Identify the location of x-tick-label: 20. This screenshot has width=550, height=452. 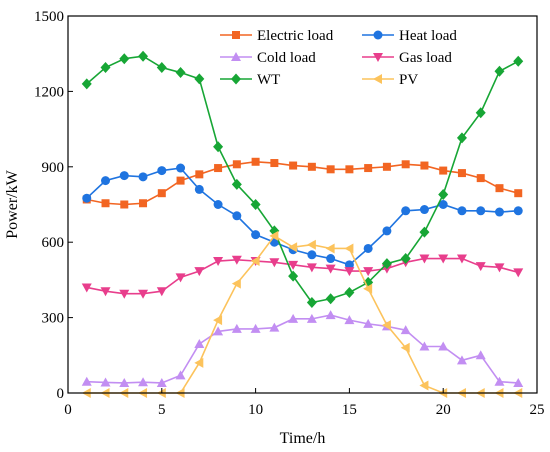
(443, 410).